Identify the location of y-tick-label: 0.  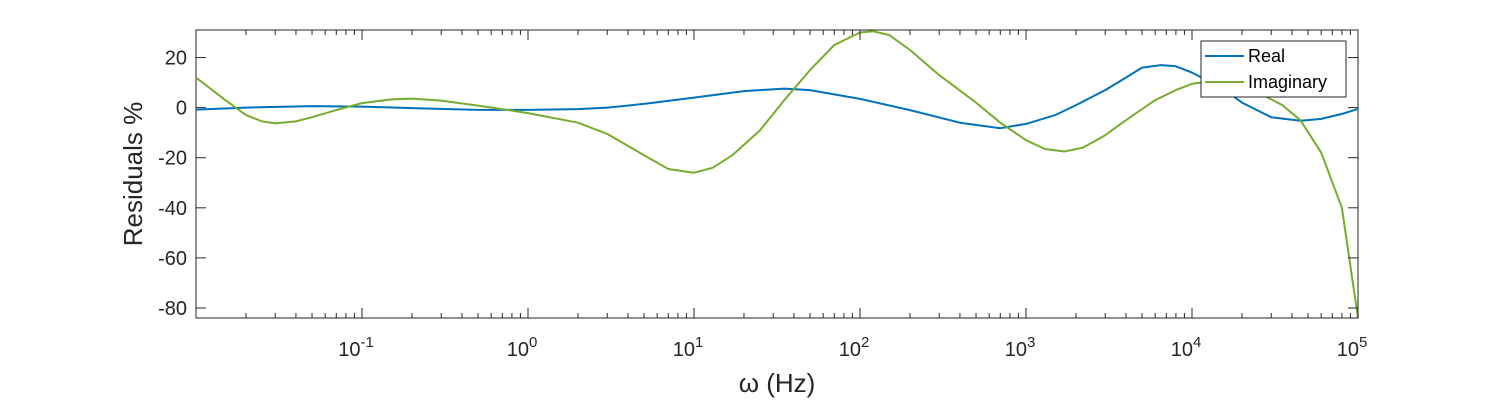
(181, 109).